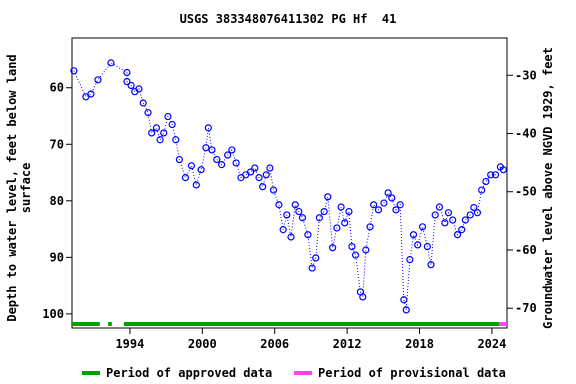 Image resolution: width=576 pixels, height=384 pixels. I want to click on x-tick-label: 2024, so click(491, 344).